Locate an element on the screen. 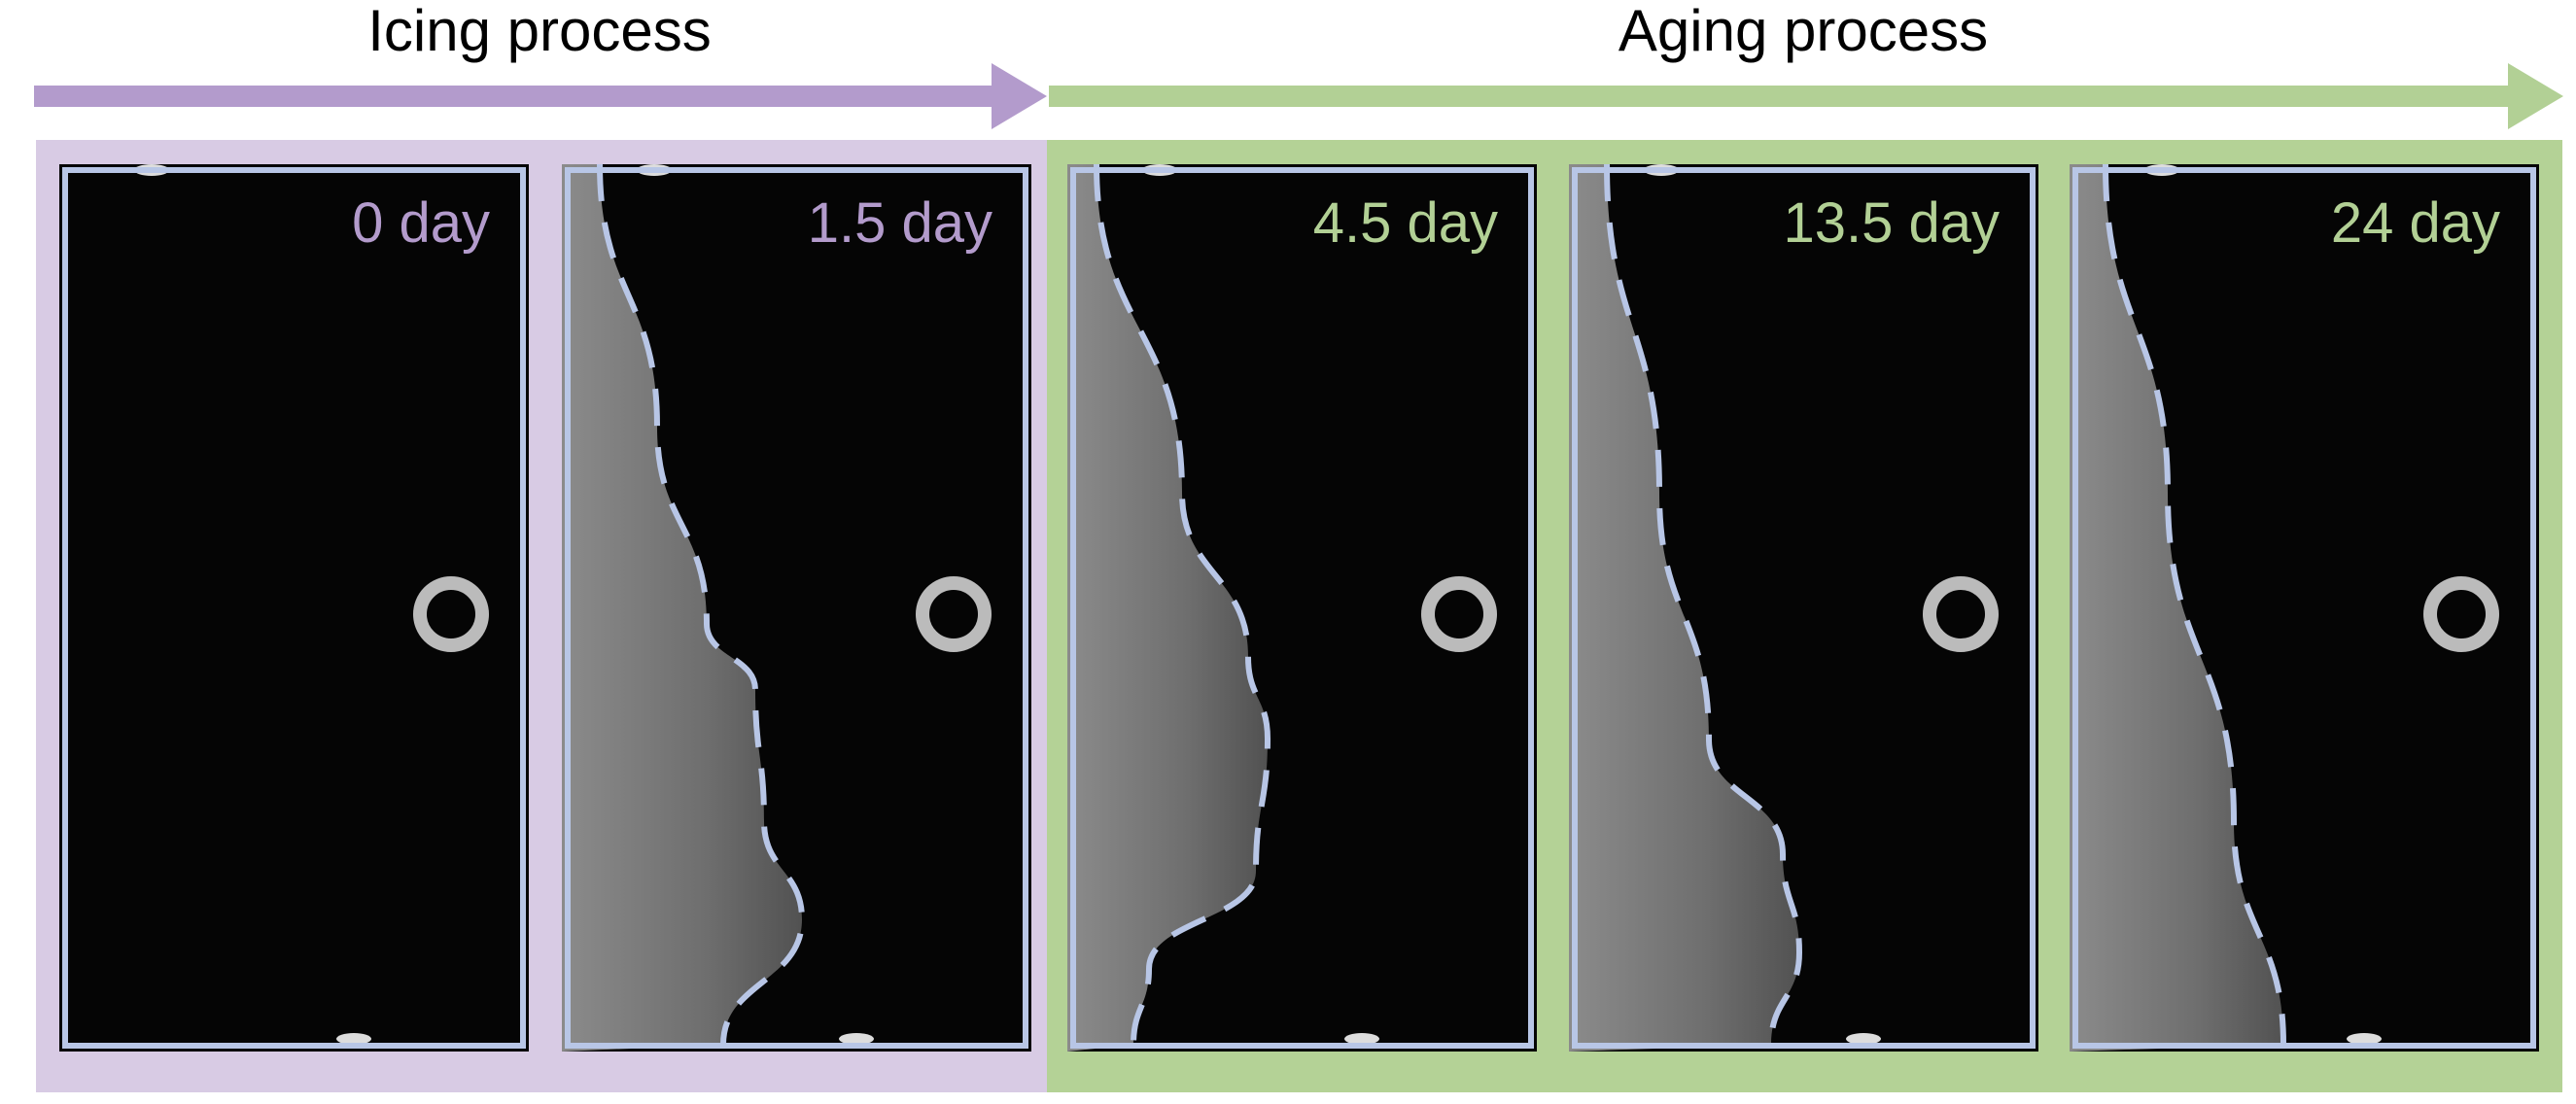  photo-panel: 13.5 day is located at coordinates (1803, 607).